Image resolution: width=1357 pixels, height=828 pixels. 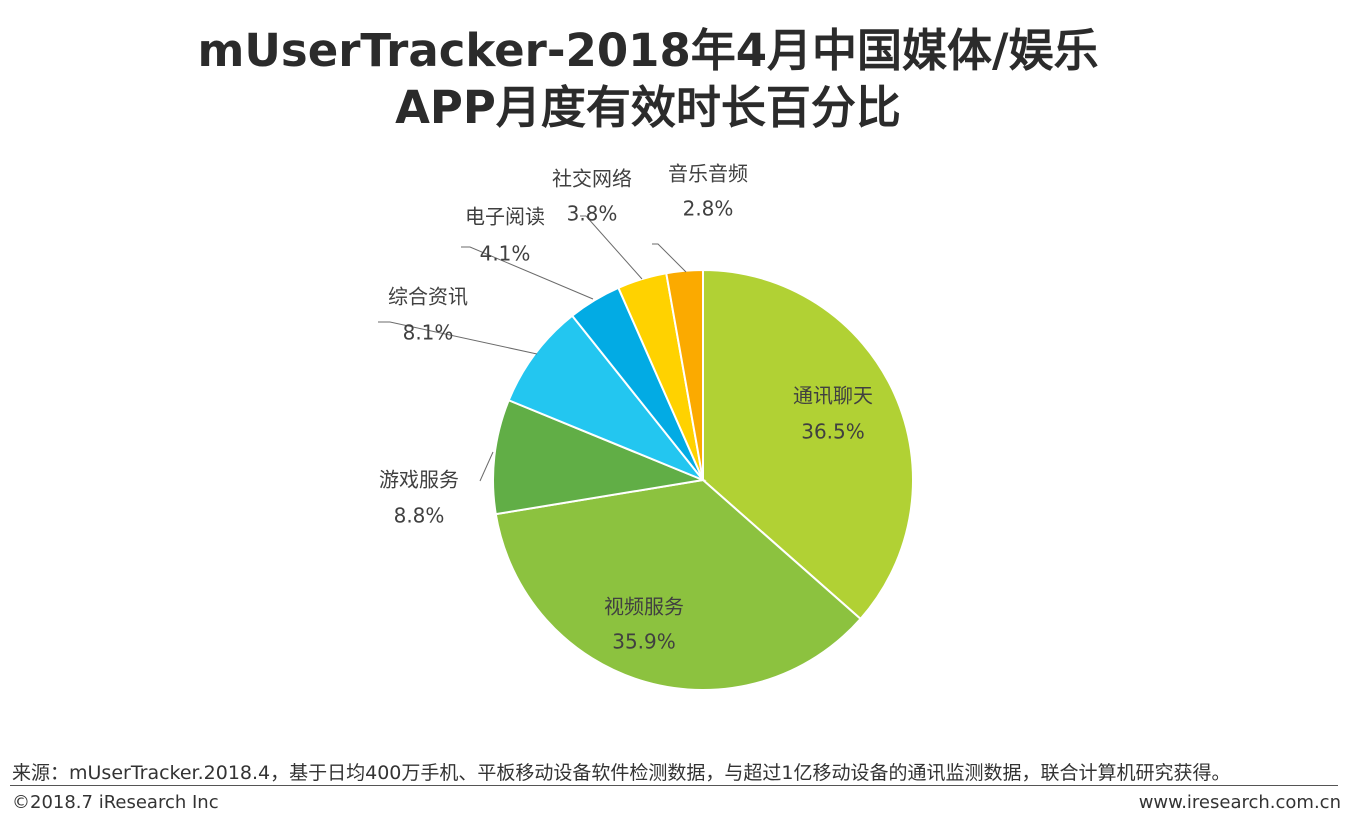 What do you see at coordinates (419, 480) in the screenshot?
I see `slice-label-3: 游戏服务` at bounding box center [419, 480].